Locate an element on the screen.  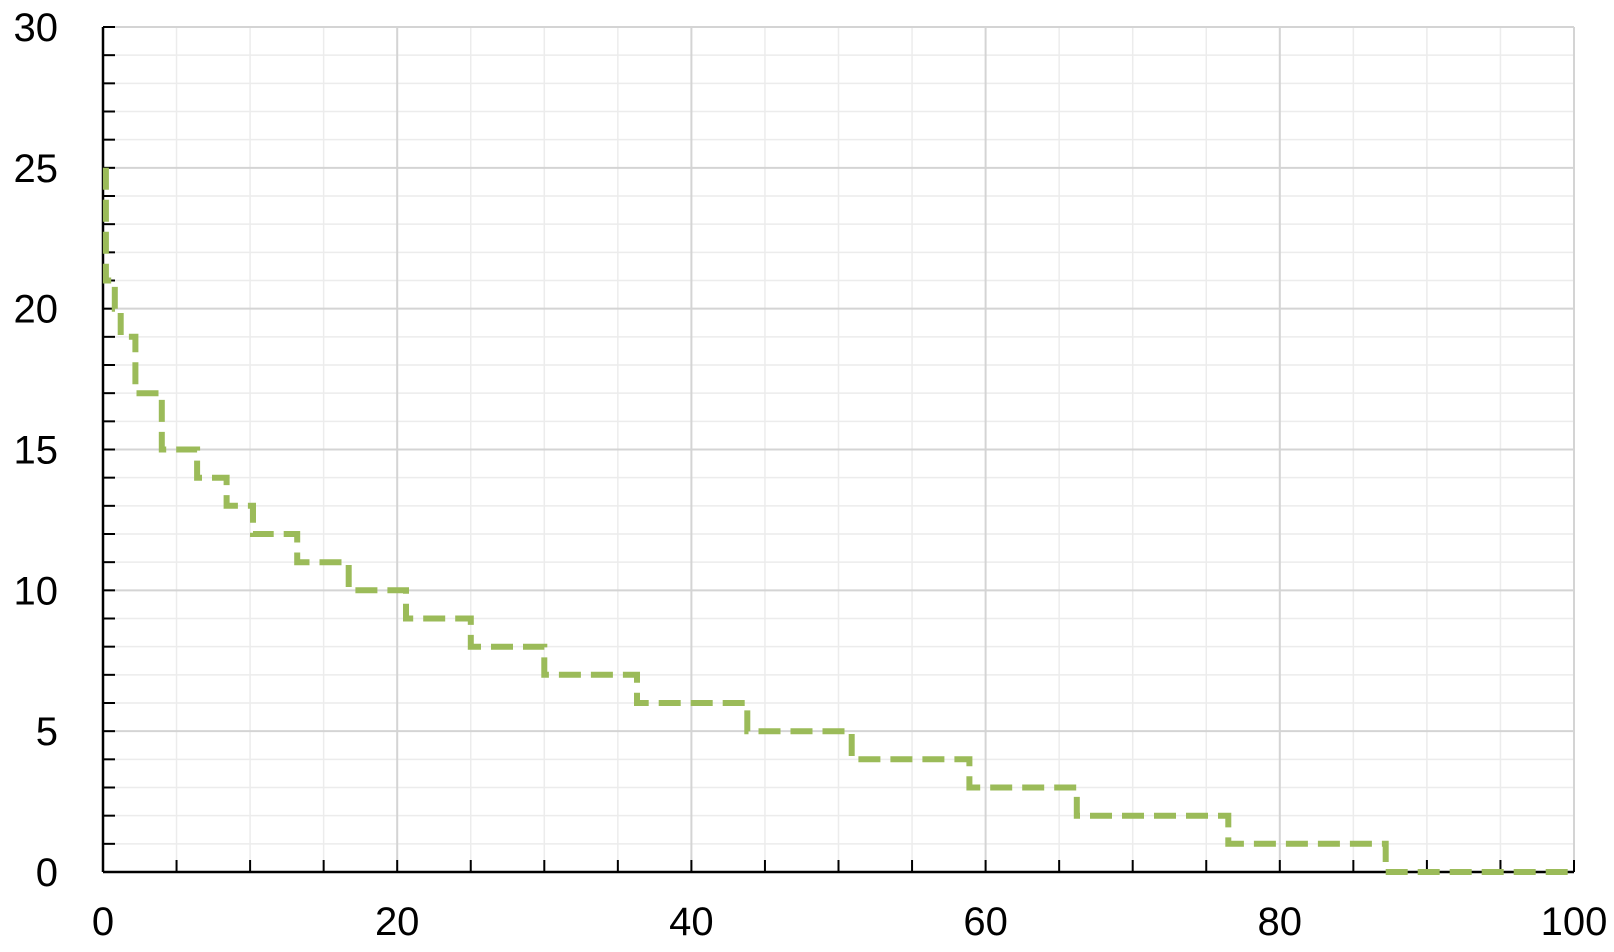
y-tick-label: 25 is located at coordinates (36, 169).